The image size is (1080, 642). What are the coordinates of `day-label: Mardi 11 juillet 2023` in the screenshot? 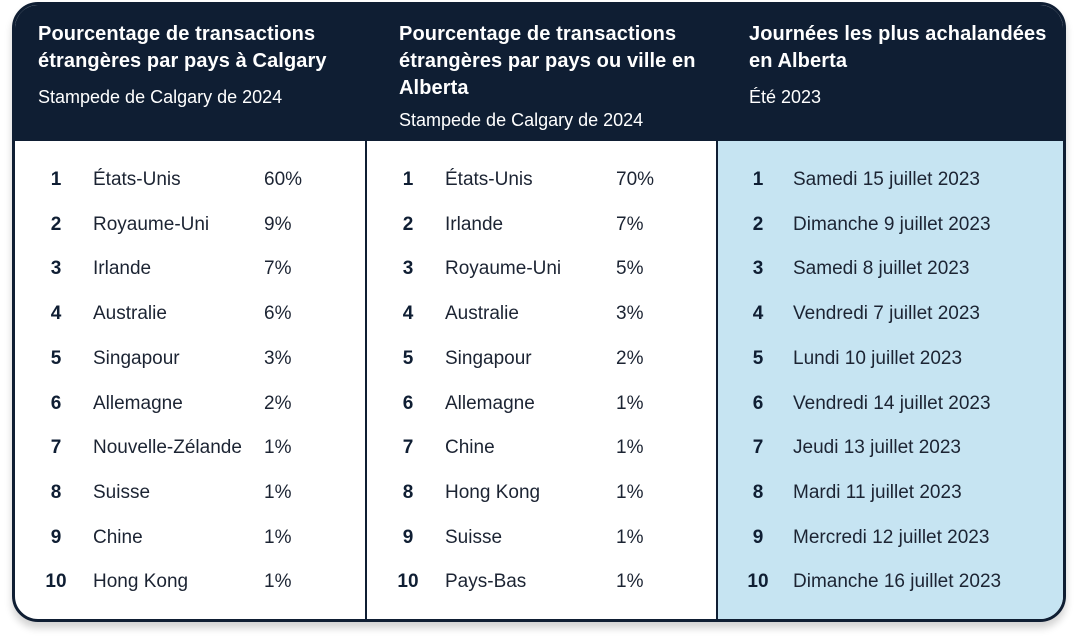 It's located at (877, 492).